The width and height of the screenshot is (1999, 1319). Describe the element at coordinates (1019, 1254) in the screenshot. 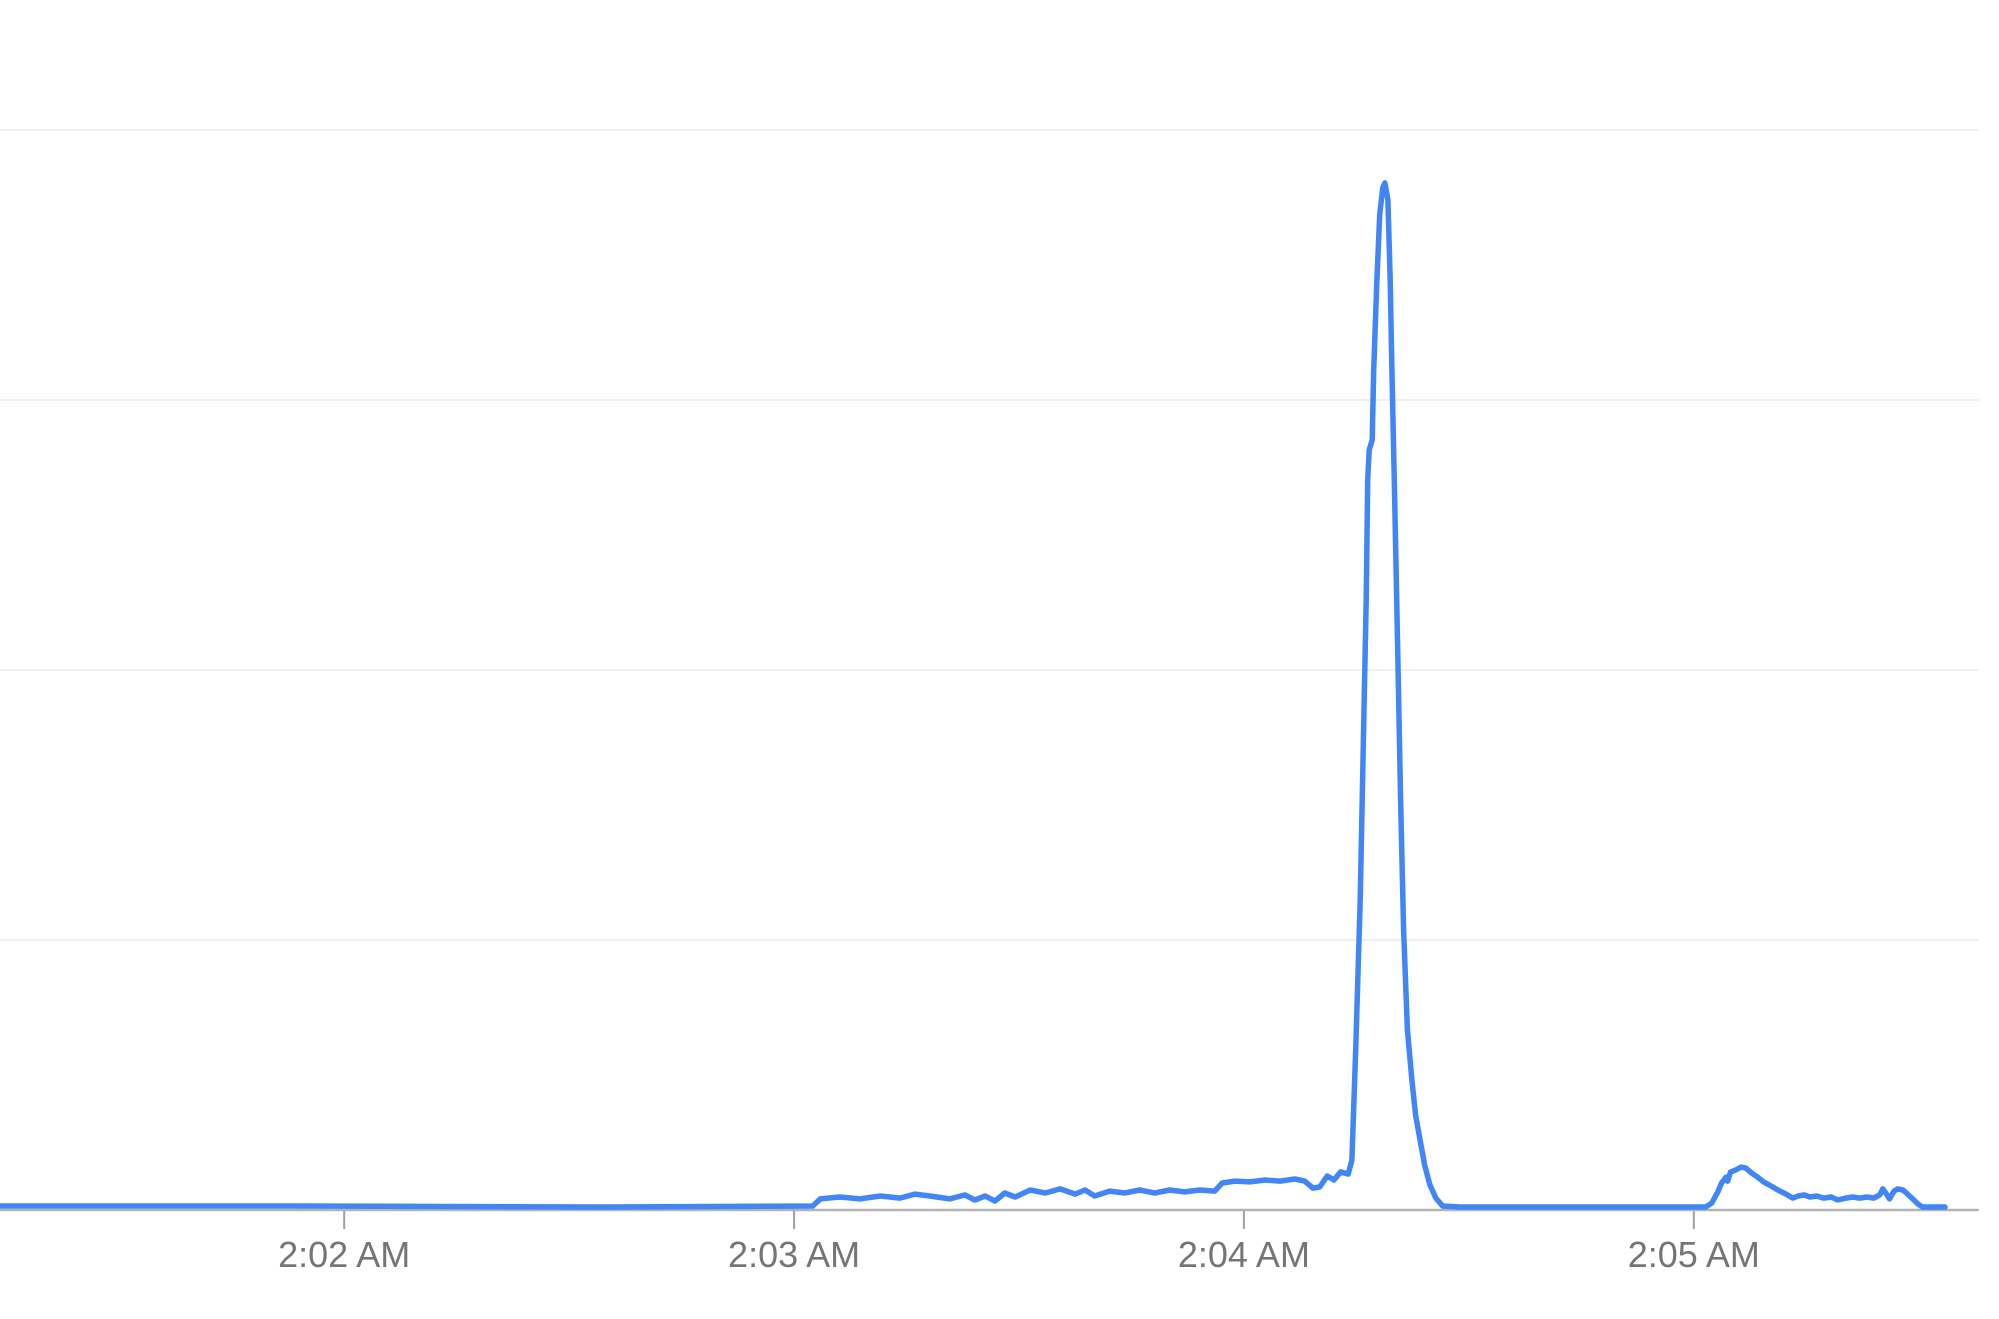

I see `x-axis-tick-labels: 2:02 AM 2:03 AM 2:04 AM 2:05 AM` at that location.